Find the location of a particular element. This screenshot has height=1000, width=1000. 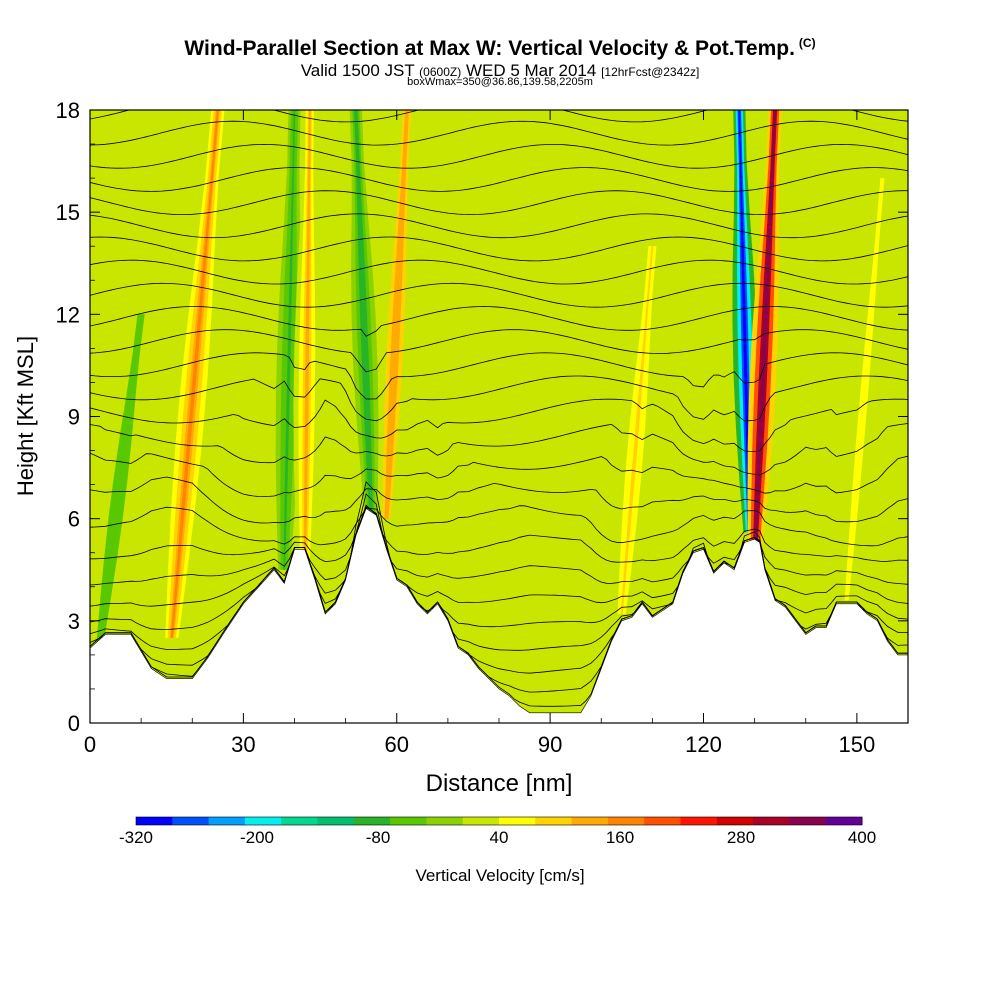

x-tick-label: 30 is located at coordinates (243, 744).